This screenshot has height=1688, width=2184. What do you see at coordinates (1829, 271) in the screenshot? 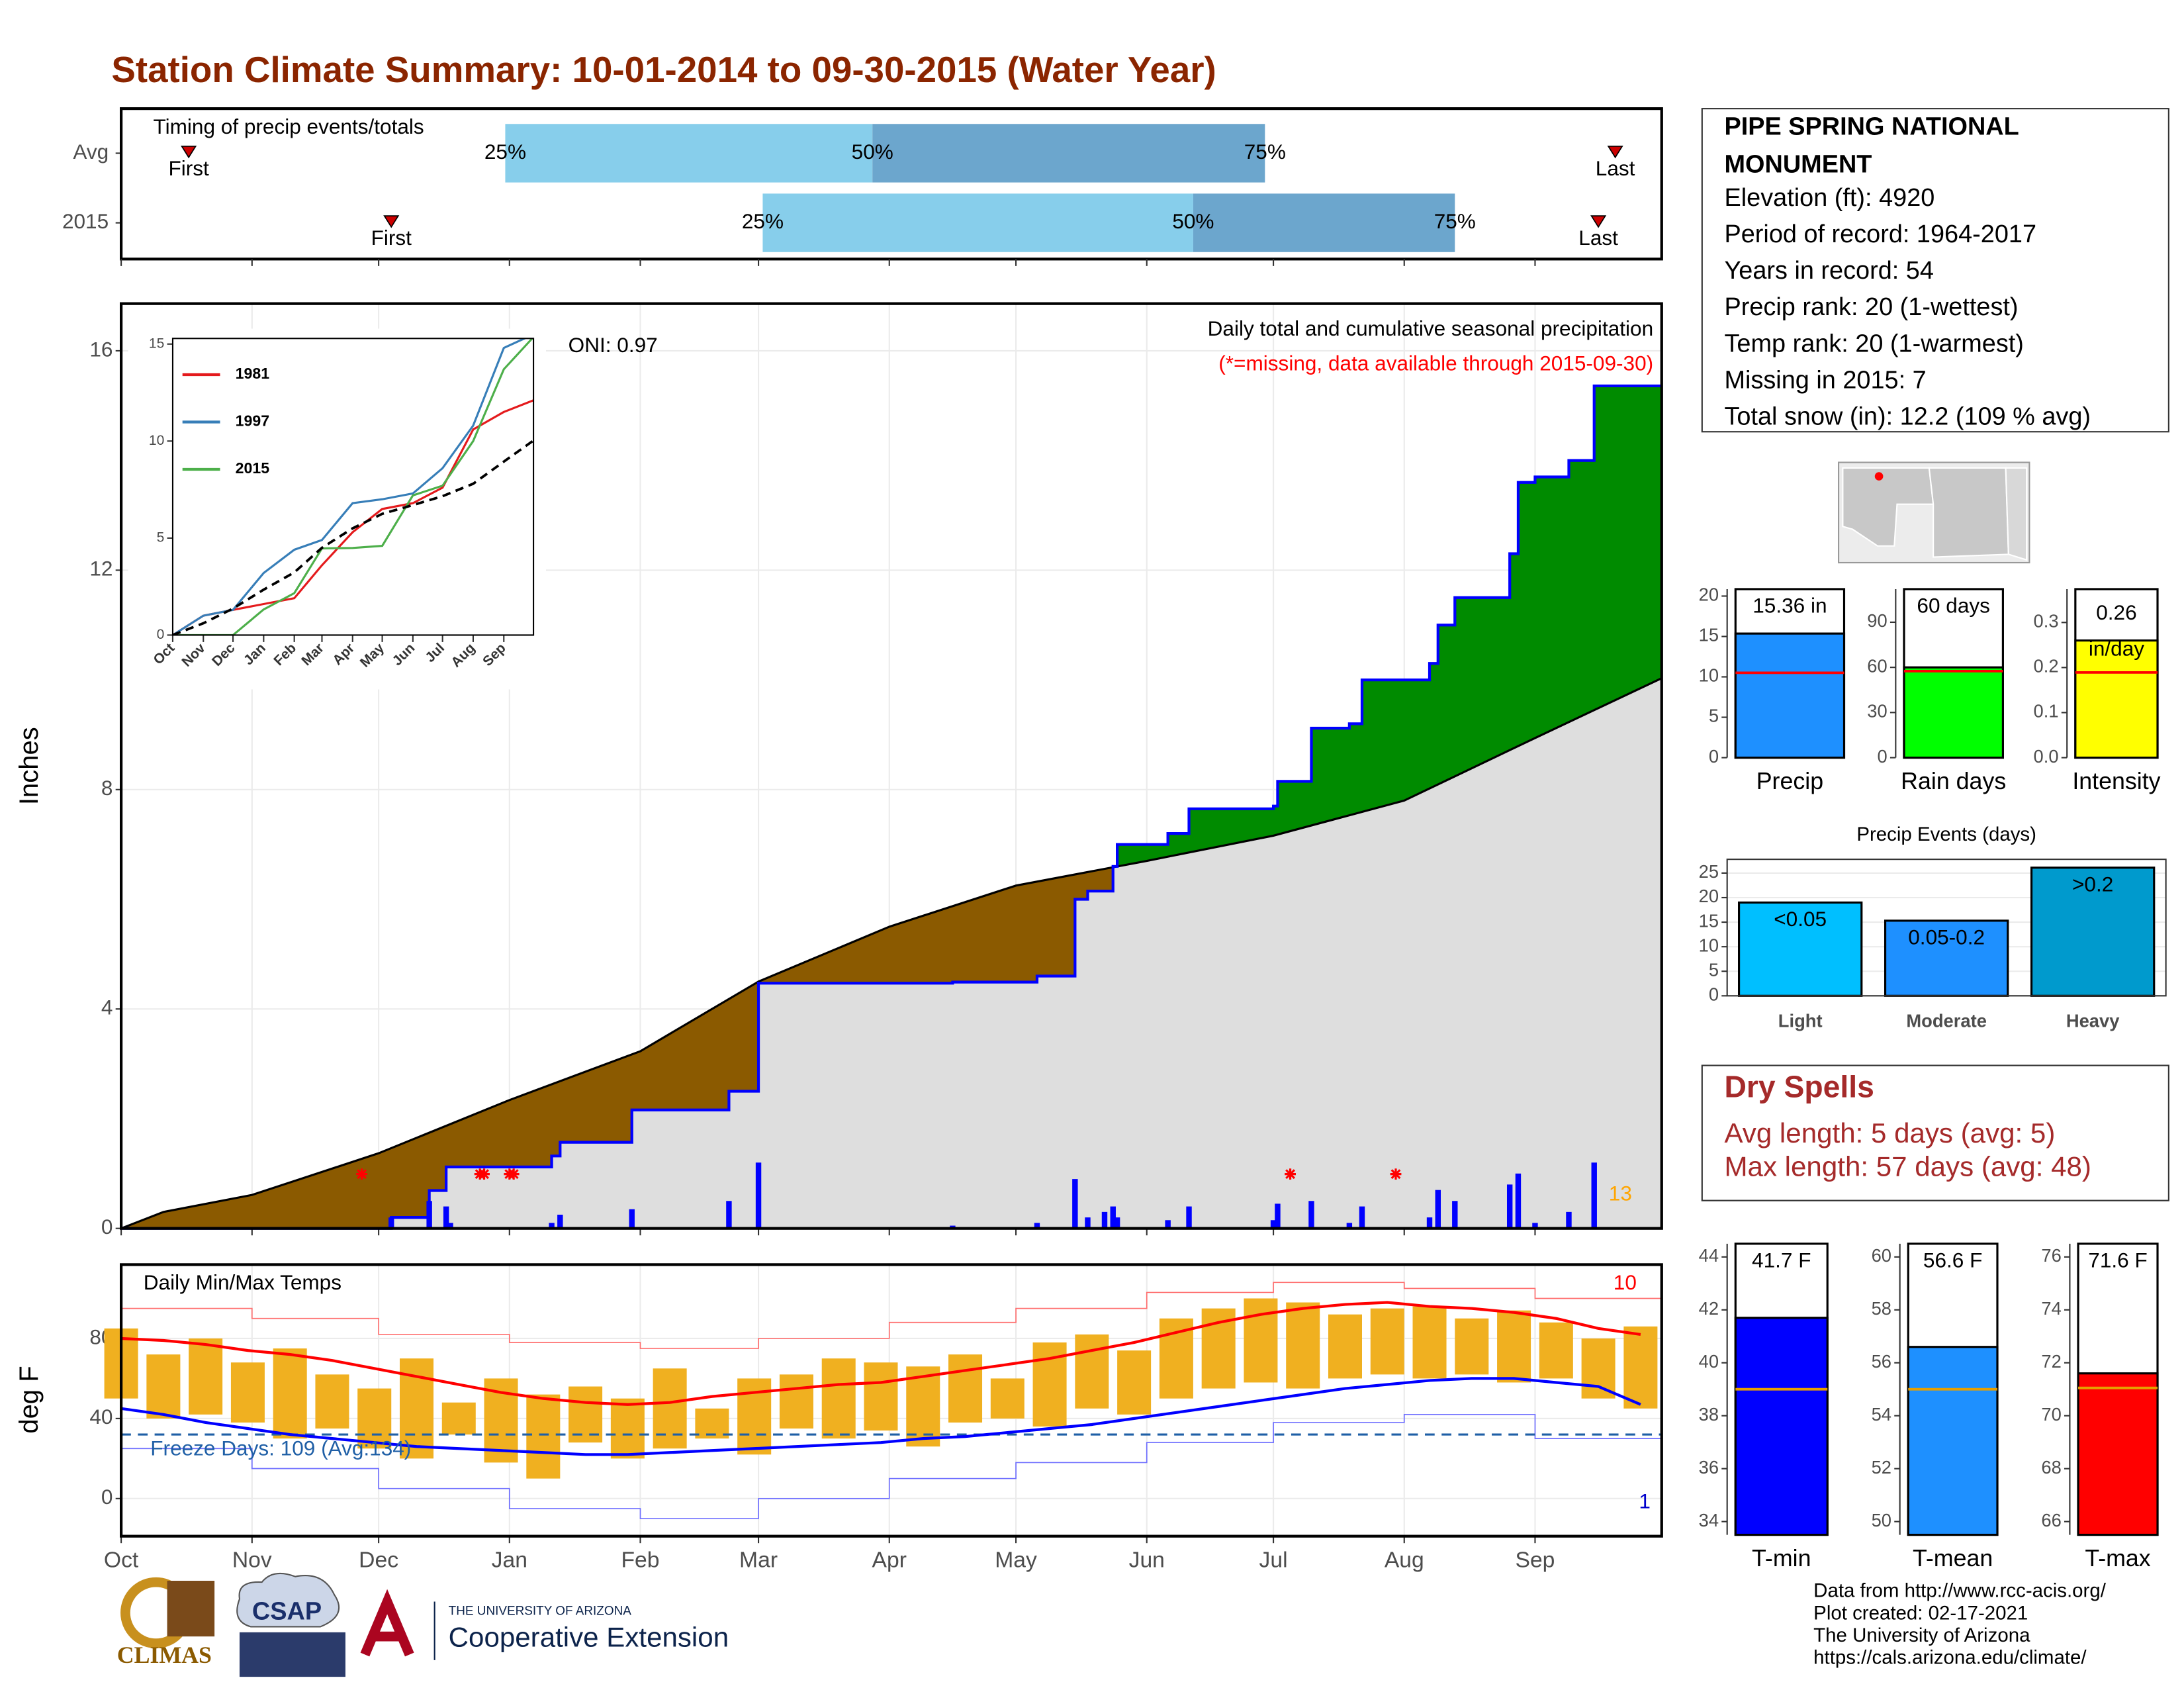
I see `station-line: Years in record: 54` at bounding box center [1829, 271].